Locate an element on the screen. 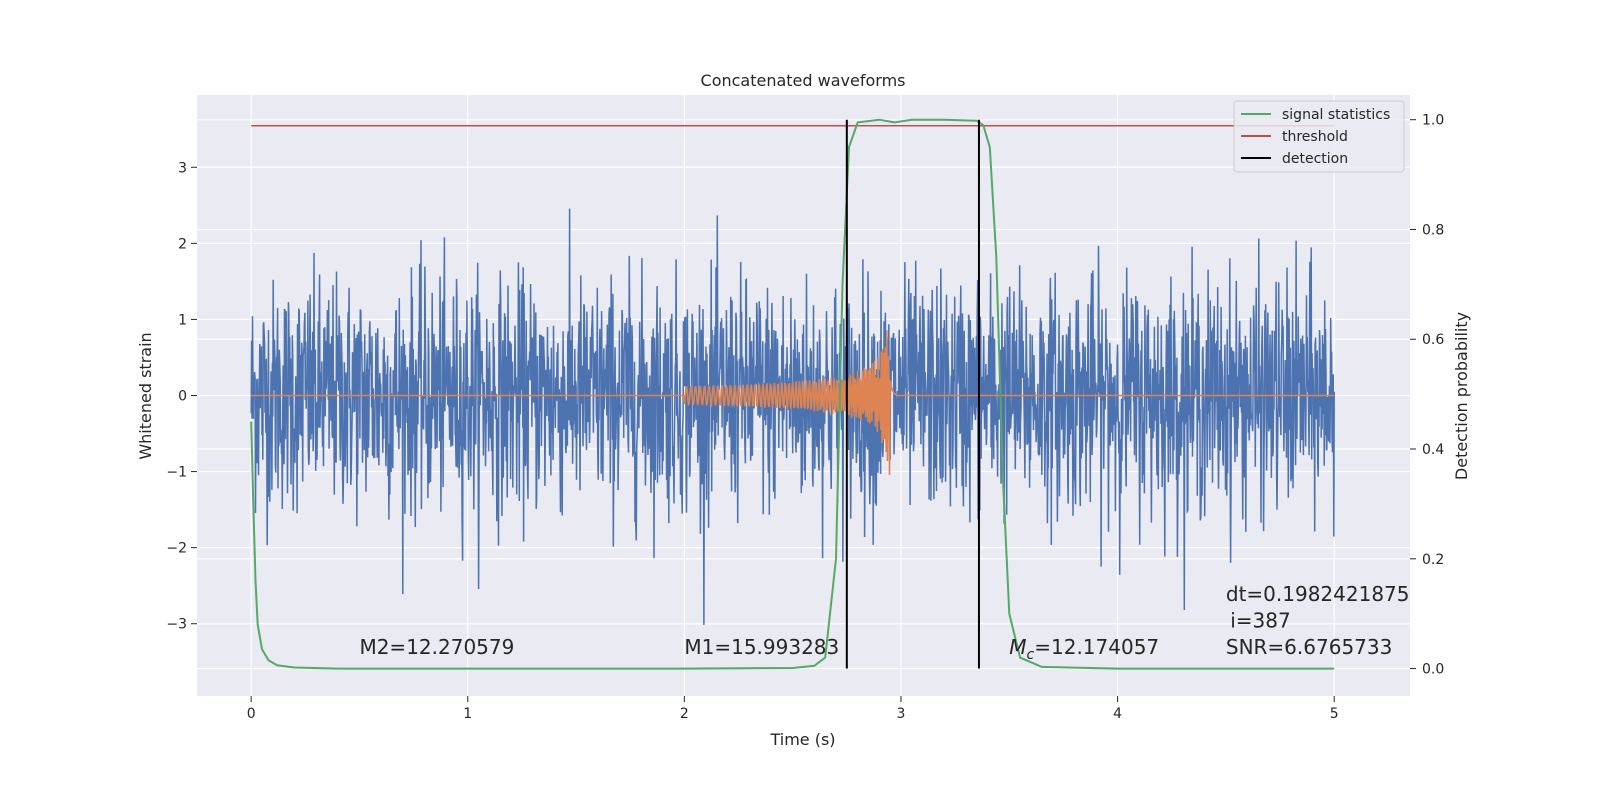  y-tick-label: −2 is located at coordinates (176, 549).